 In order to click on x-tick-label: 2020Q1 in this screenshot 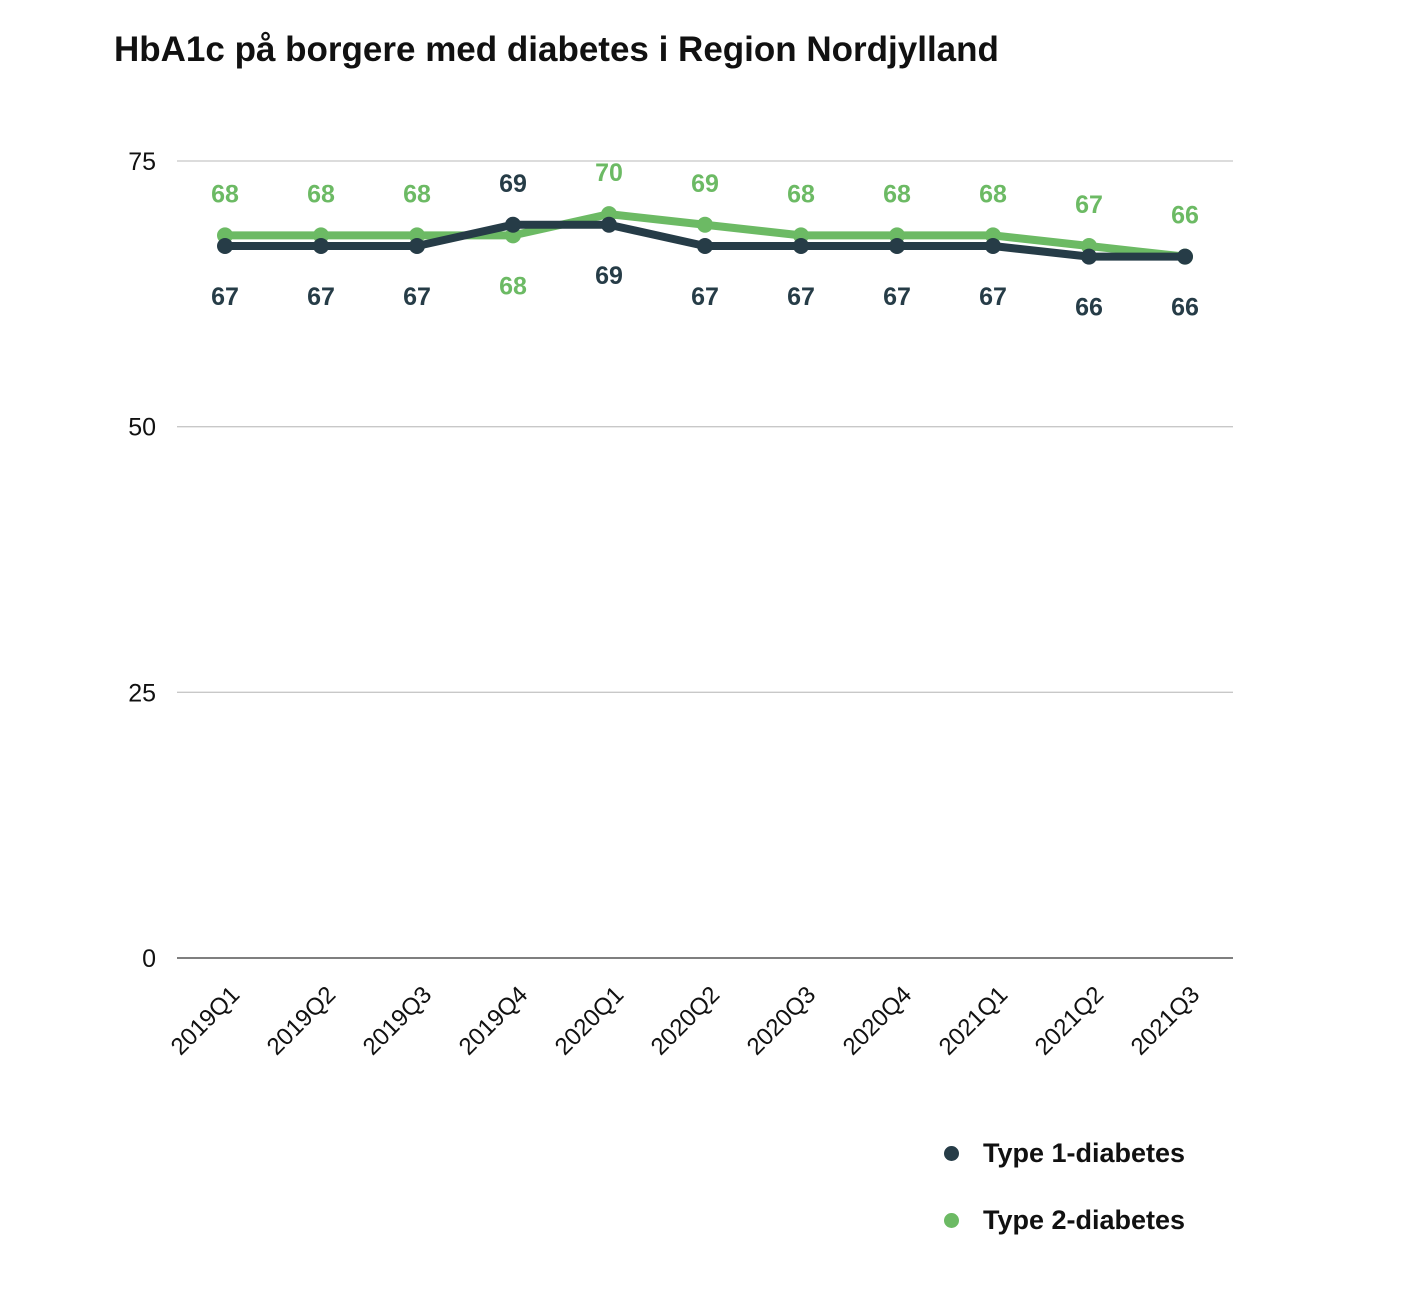, I will do `click(589, 1020)`.